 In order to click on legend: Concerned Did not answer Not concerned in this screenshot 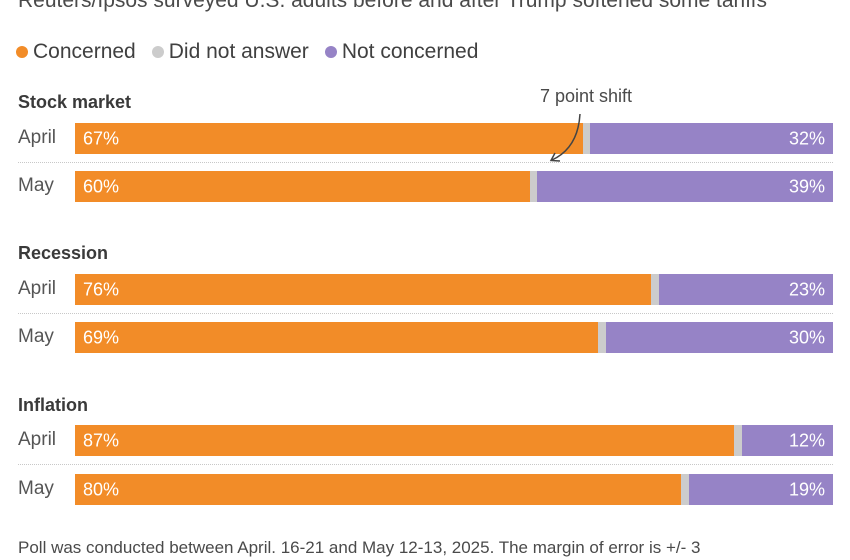, I will do `click(255, 52)`.